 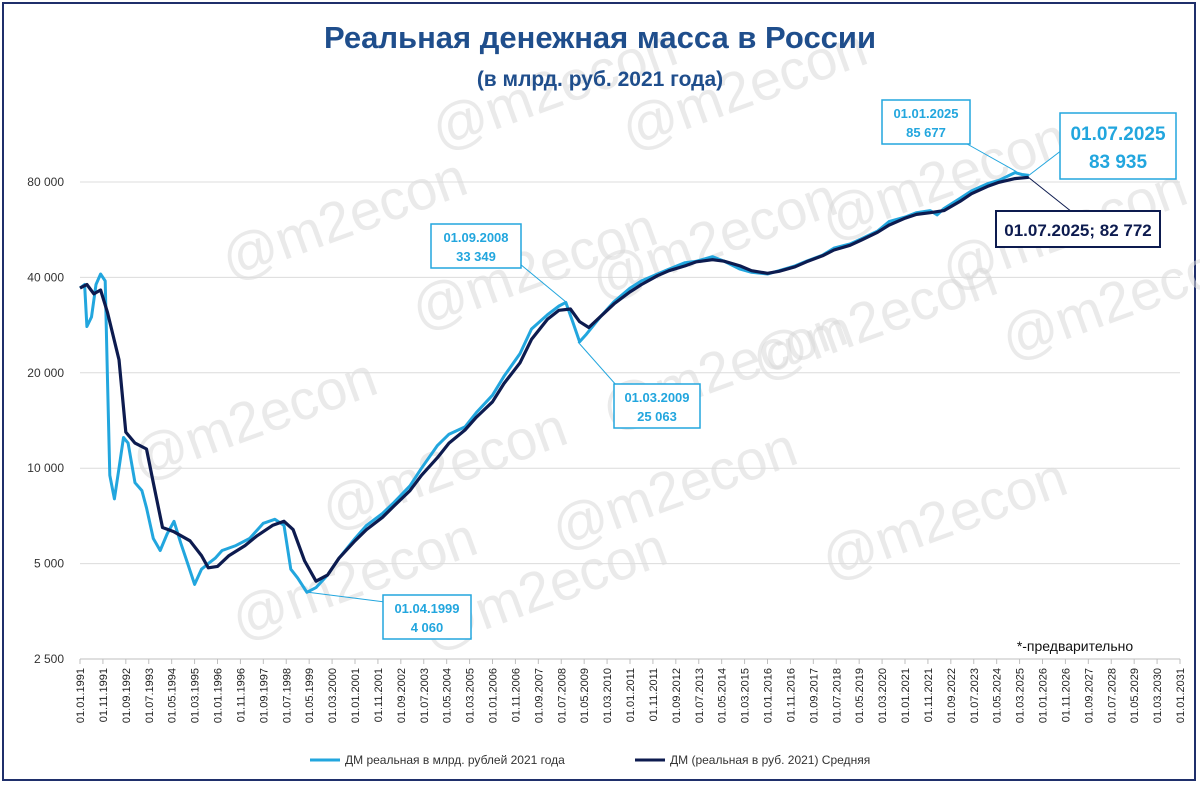 I want to click on x-tick-label: 01.11.1991, so click(x=104, y=695).